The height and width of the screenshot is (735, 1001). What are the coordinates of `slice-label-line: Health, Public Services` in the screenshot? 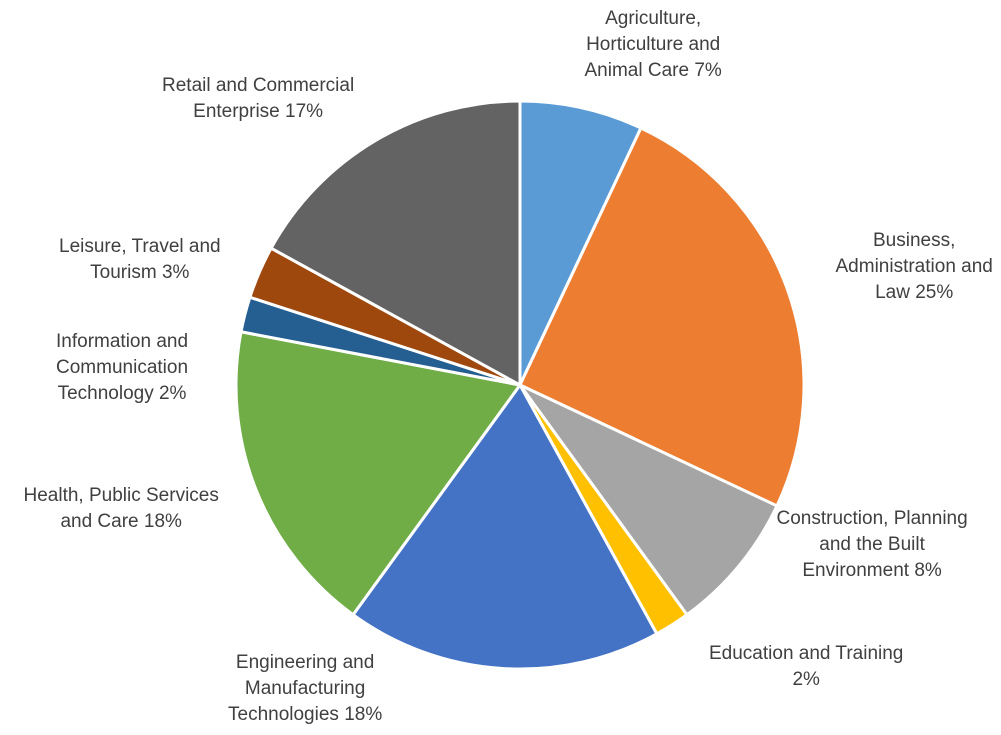 It's located at (121, 495).